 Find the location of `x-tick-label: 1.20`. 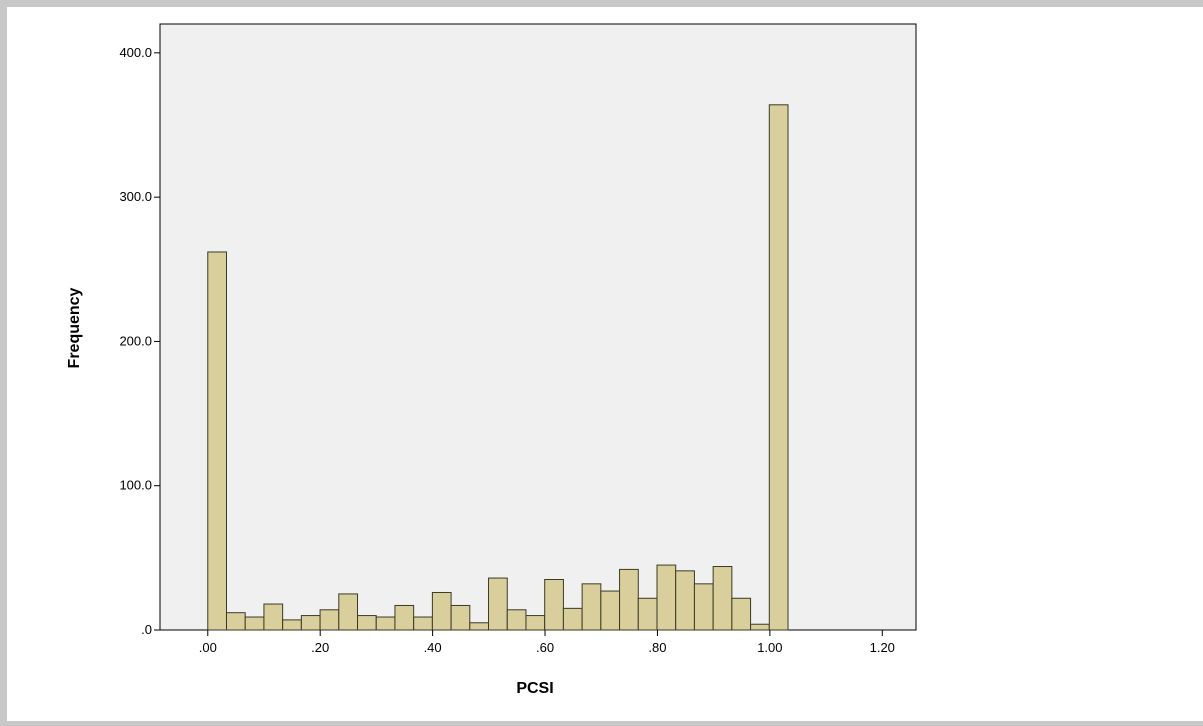

x-tick-label: 1.20 is located at coordinates (882, 647).